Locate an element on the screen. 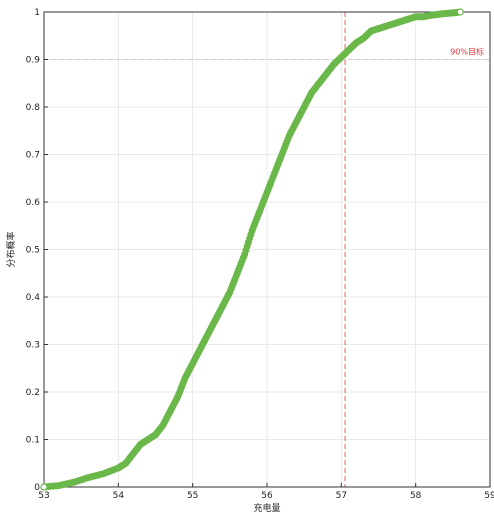 The image size is (494, 518). x-axis-label: 充电量 is located at coordinates (266, 508).